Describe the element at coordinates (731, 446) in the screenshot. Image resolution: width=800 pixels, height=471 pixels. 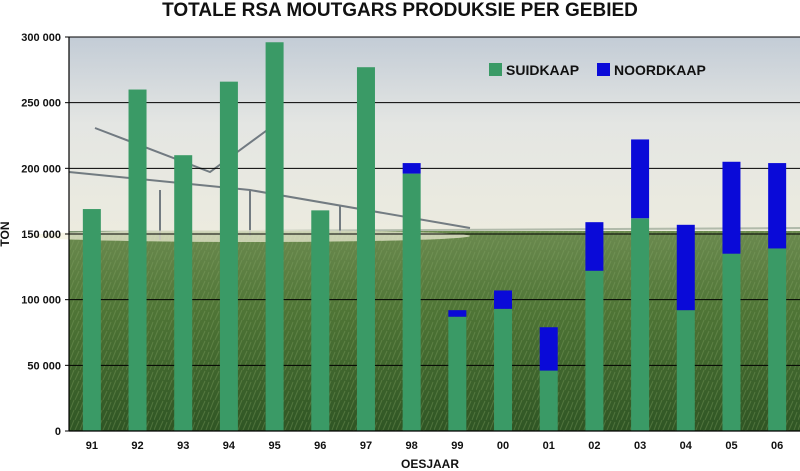
I see `x-tick-label: 05` at that location.